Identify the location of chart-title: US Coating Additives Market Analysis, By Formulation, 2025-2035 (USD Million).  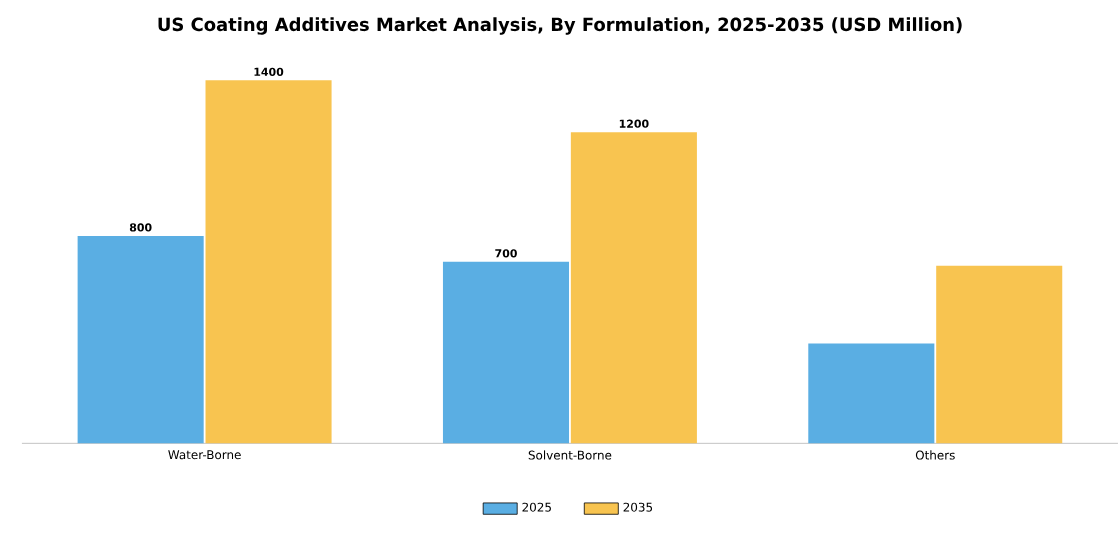
(560, 26).